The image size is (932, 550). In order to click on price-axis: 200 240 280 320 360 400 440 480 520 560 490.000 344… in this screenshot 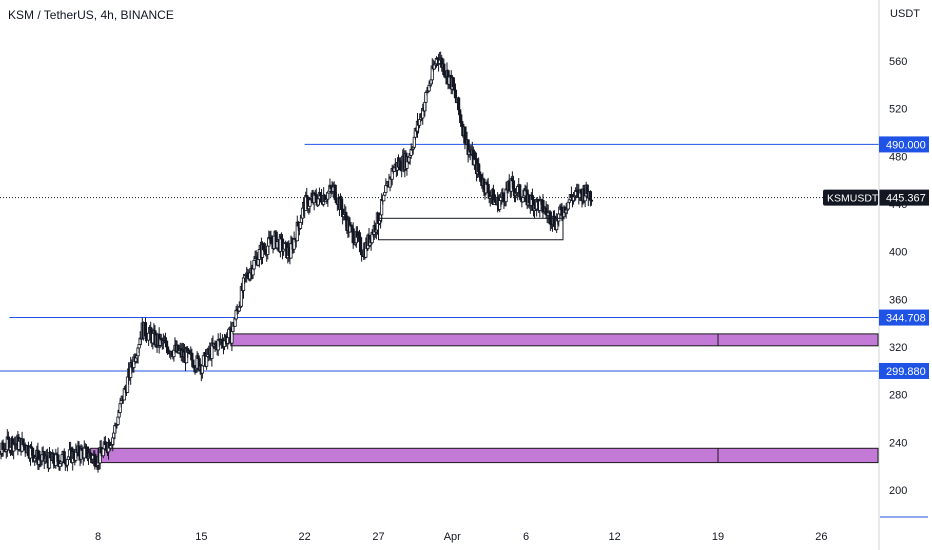, I will do `click(903, 275)`.